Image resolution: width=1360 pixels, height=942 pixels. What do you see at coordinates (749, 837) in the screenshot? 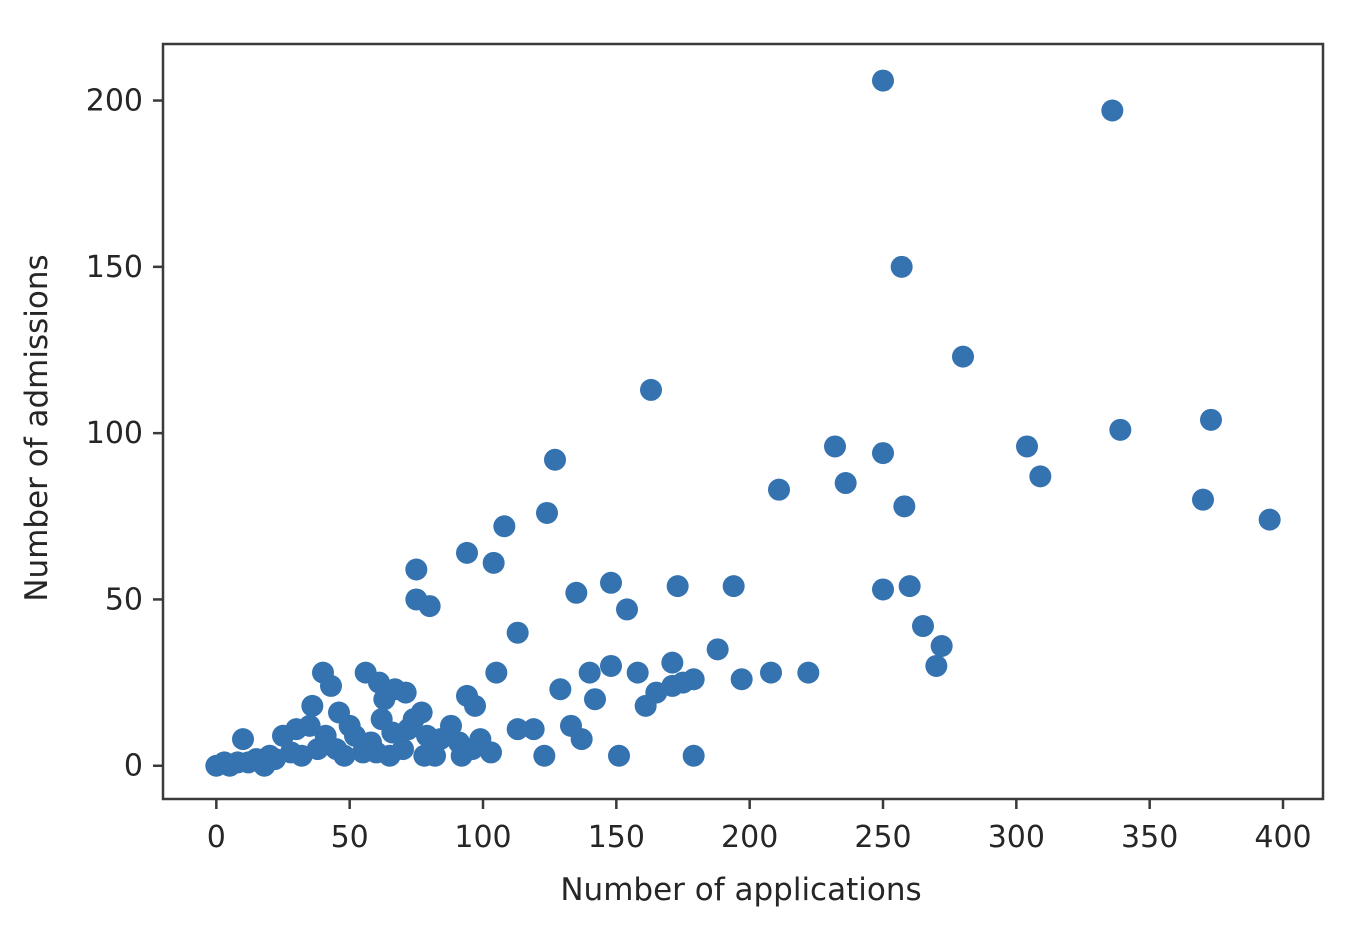
I see `x-tick-label: 200` at bounding box center [749, 837].